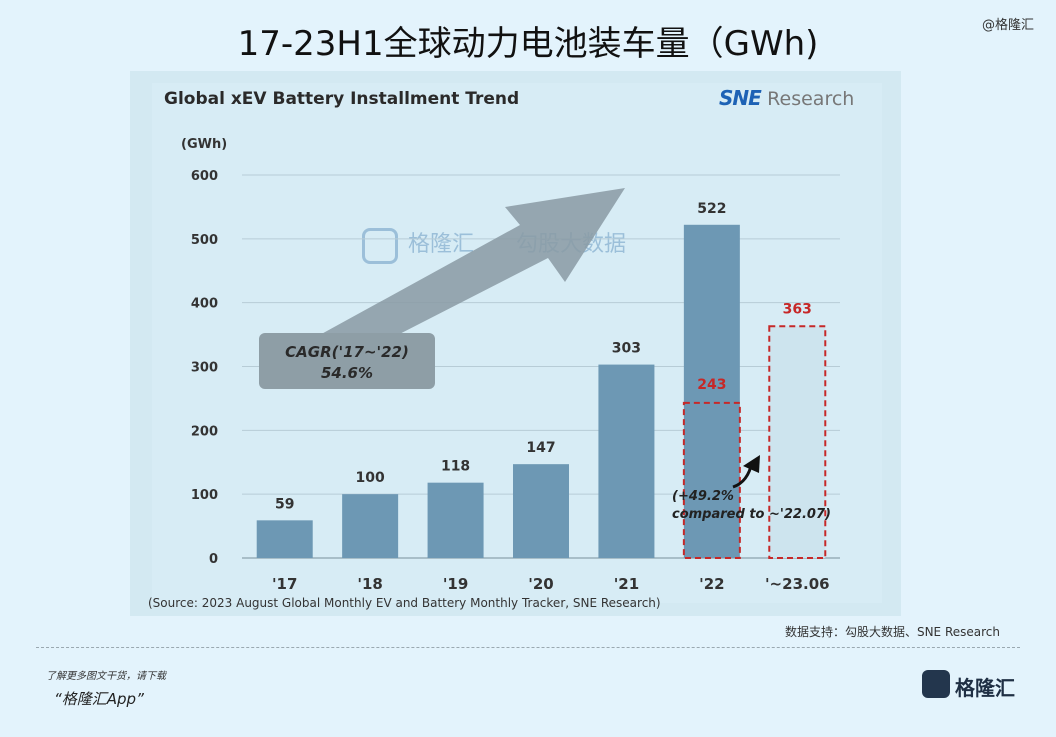  I want to click on gelonghui-logo-text: 格隆汇, so click(985, 688).